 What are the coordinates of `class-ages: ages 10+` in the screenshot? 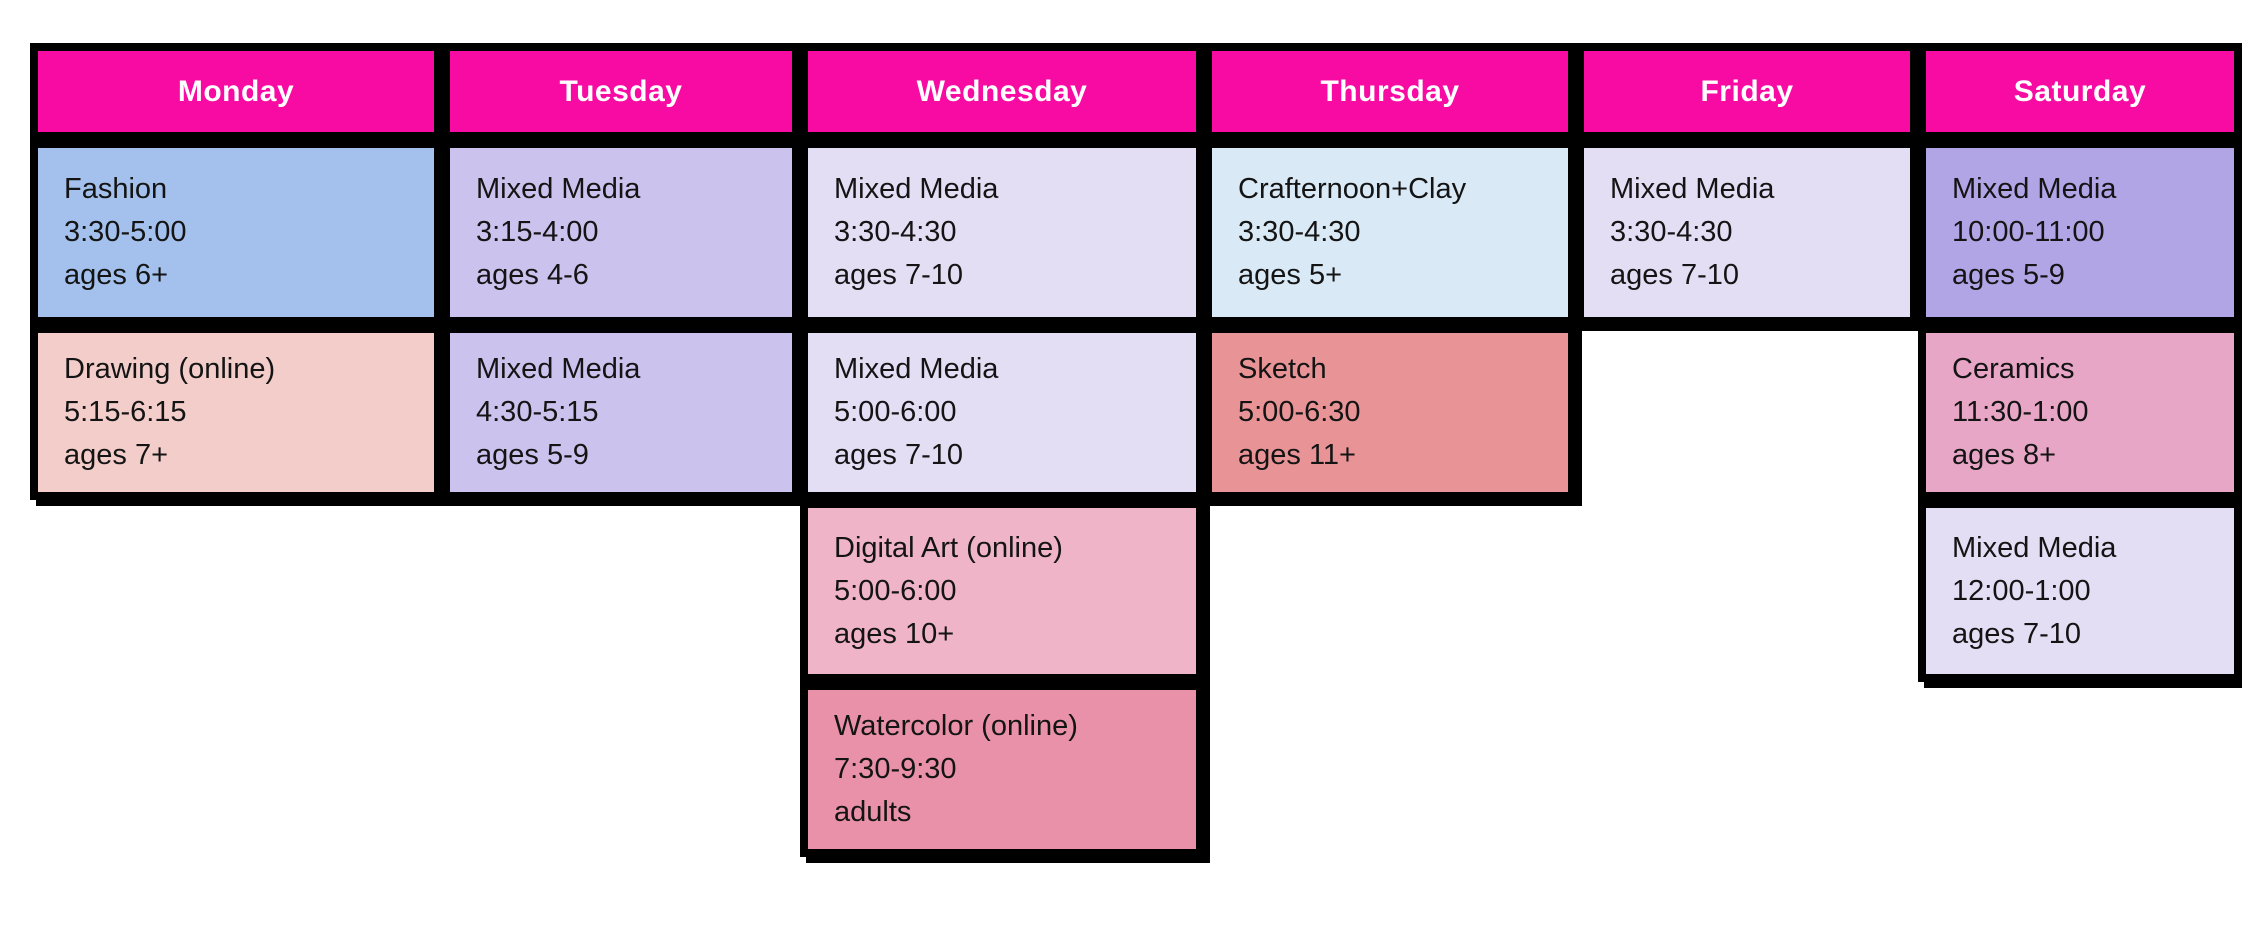 It's located at (894, 633).